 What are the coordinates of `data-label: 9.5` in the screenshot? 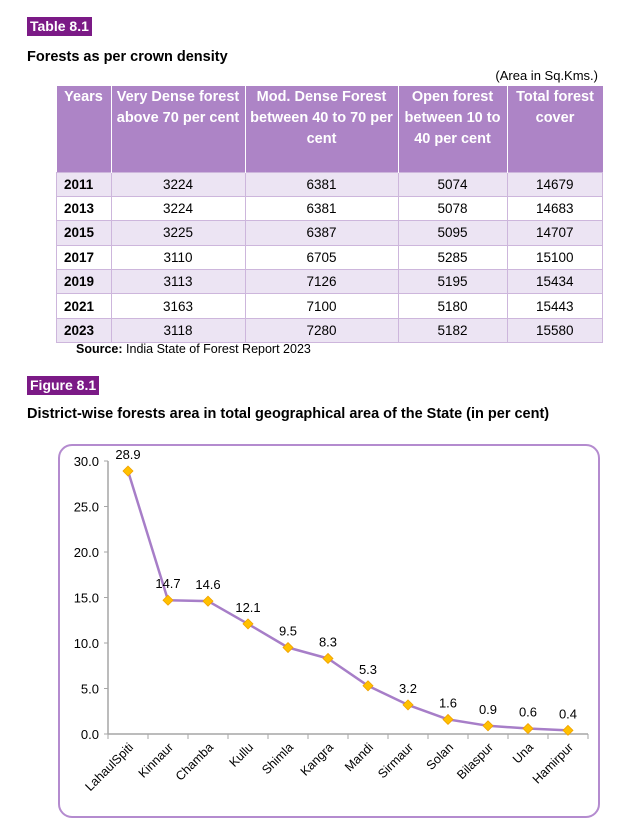 It's located at (288, 631).